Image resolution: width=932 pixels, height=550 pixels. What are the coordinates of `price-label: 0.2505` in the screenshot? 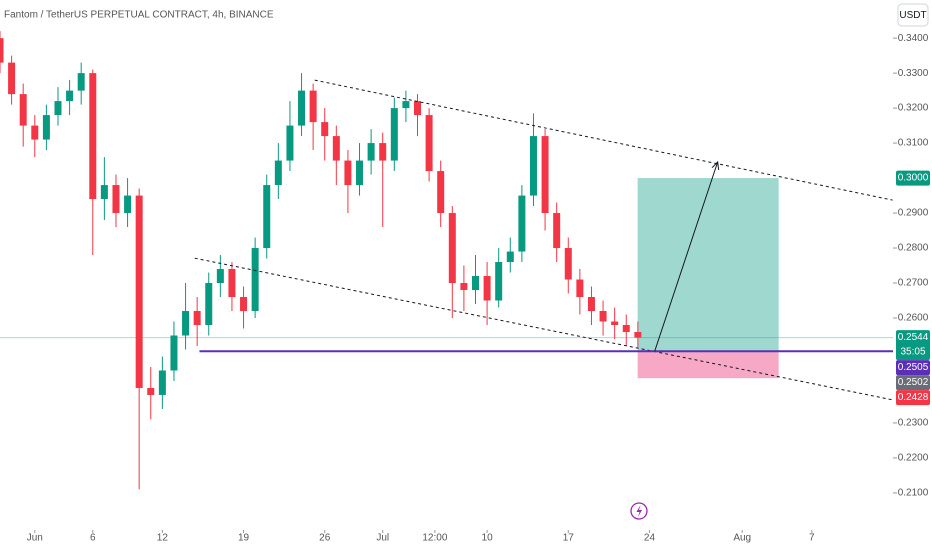 It's located at (913, 367).